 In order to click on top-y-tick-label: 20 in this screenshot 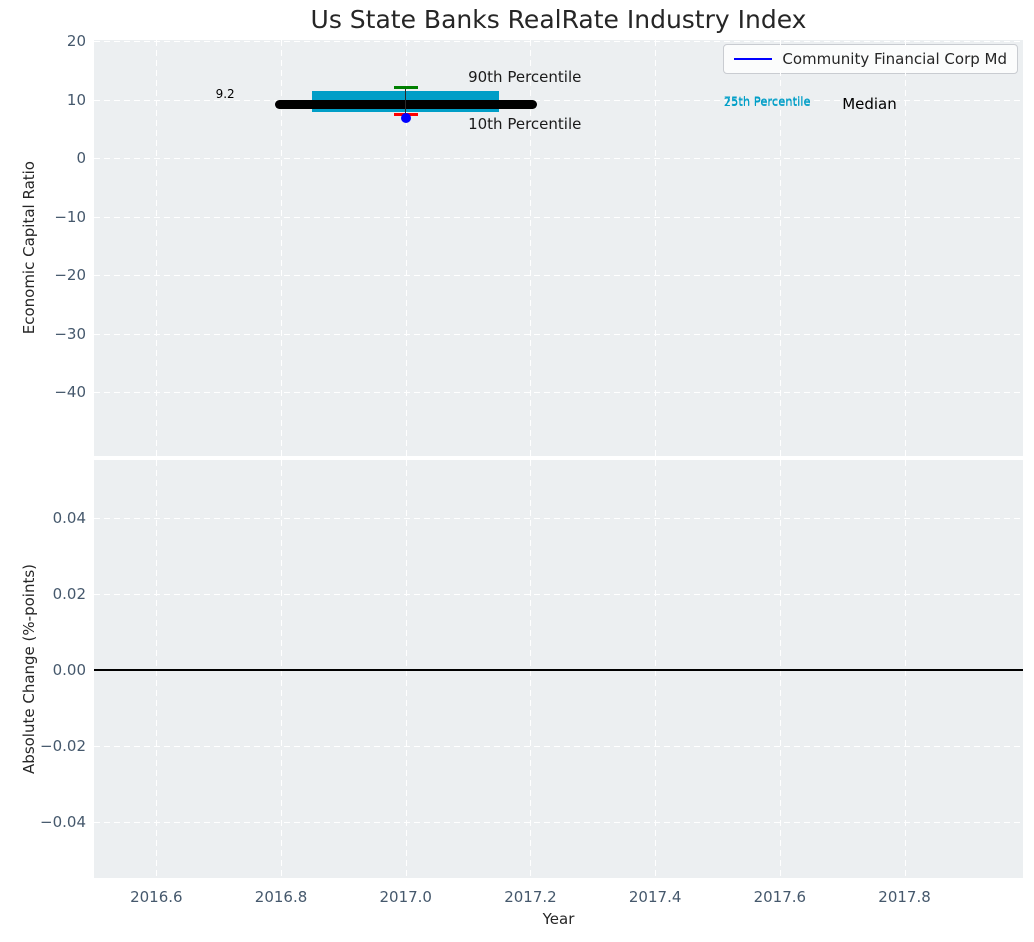, I will do `click(76, 41)`.